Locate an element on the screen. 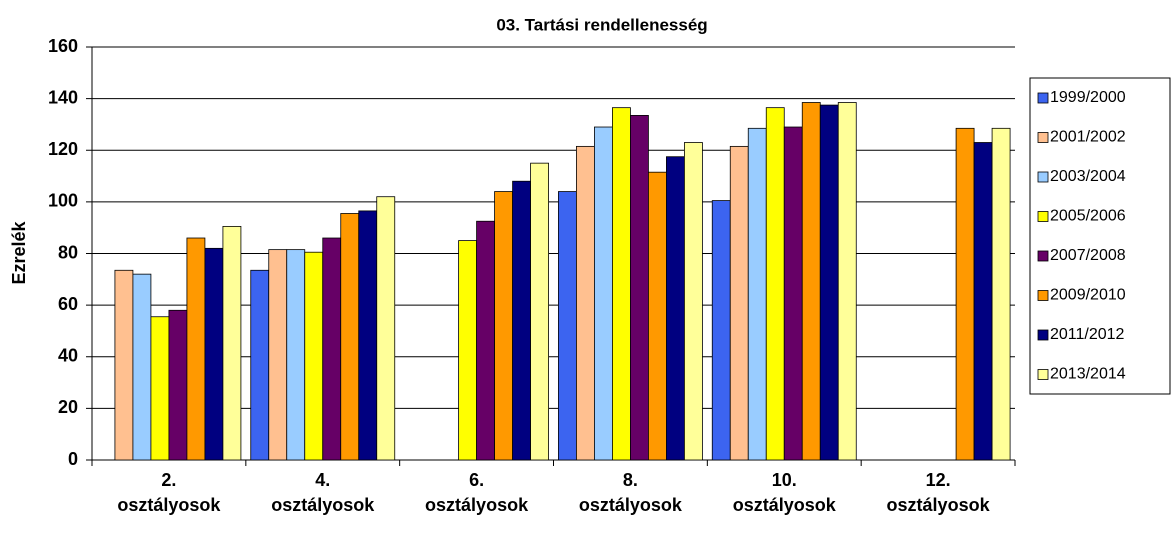  legend-label: 2005/2006 is located at coordinates (1088, 216).